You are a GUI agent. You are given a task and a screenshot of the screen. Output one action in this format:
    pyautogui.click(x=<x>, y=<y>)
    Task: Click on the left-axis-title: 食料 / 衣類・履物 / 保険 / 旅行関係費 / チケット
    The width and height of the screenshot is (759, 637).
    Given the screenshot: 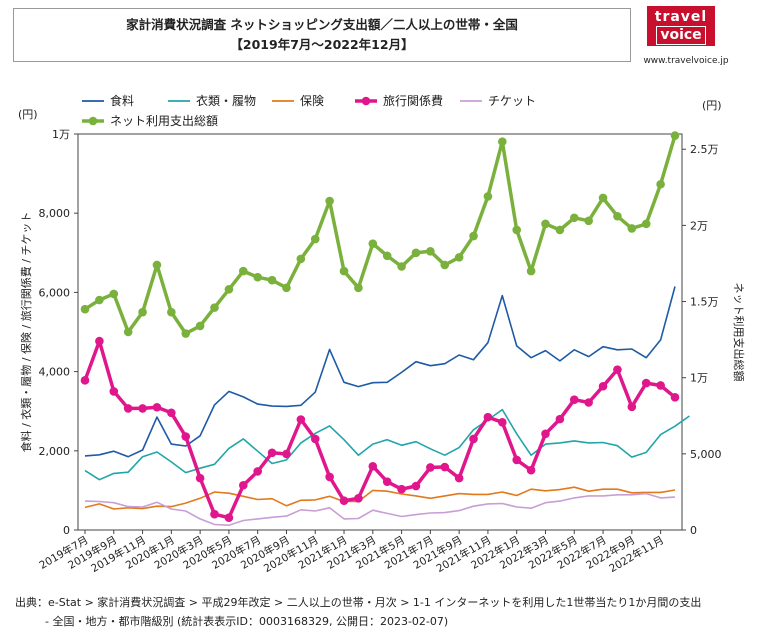 What is the action you would take?
    pyautogui.click(x=26, y=332)
    